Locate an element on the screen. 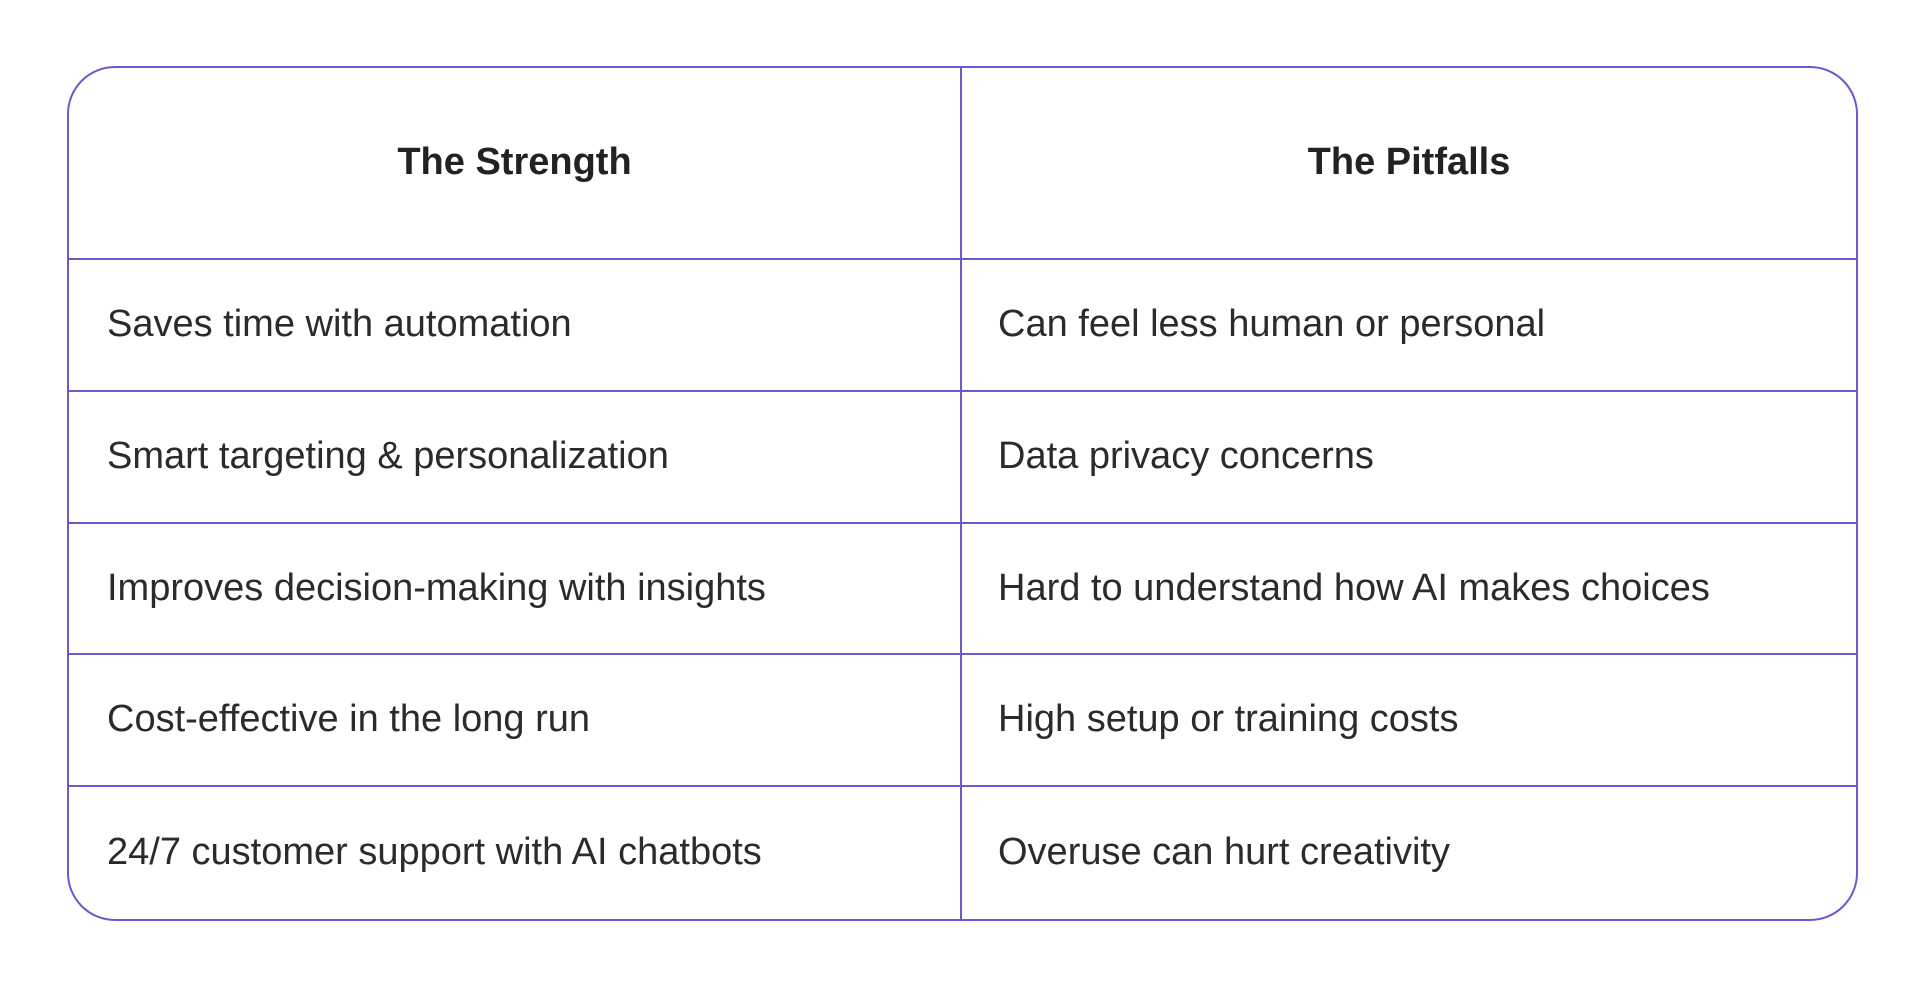  pitfall-cell: Overuse can hurt creativity is located at coordinates (1224, 852).